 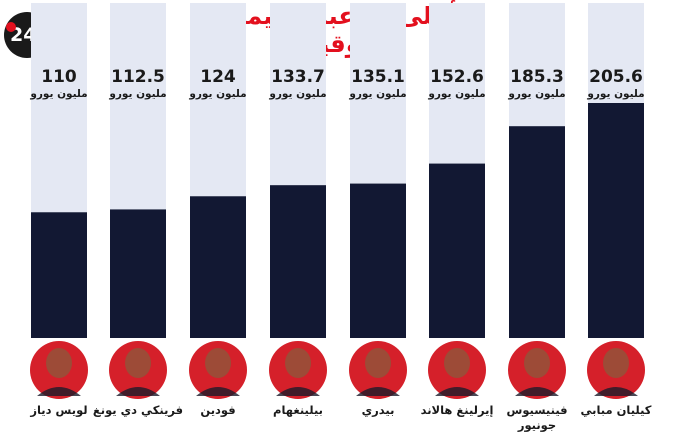 I want to click on unit-label-3: مليون يورو, so click(x=217, y=94).